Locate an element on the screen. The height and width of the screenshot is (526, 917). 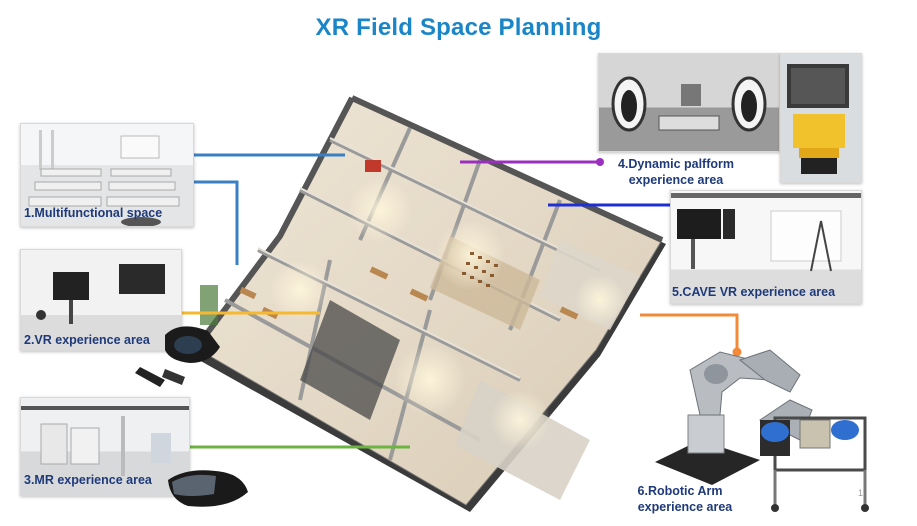
page-title: XR Field Space Planning is located at coordinates (458, 27).